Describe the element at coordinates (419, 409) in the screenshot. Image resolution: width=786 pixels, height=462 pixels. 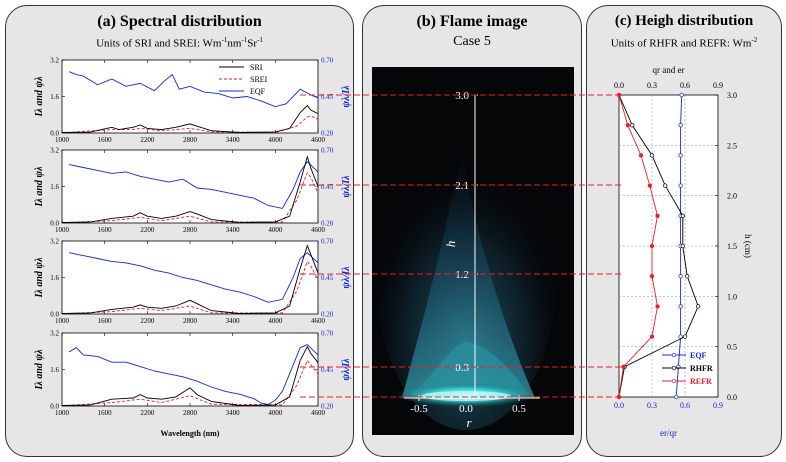
I see `r-tick-label: -0.5` at that location.